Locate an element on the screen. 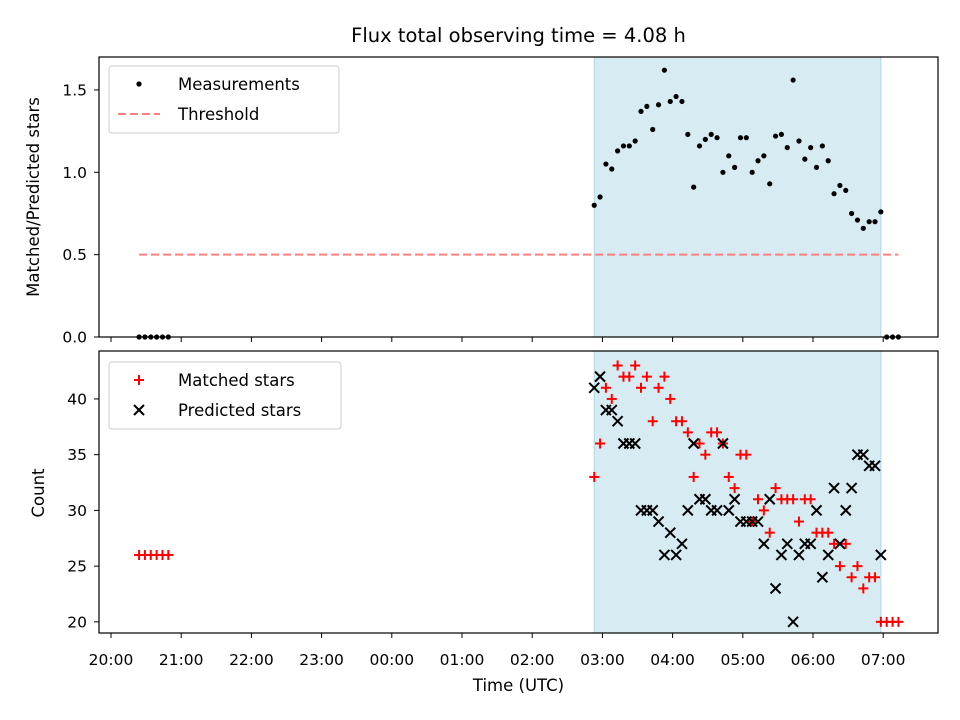 The image size is (960, 720). top-legend: Measurements Threshold is located at coordinates (224, 99).